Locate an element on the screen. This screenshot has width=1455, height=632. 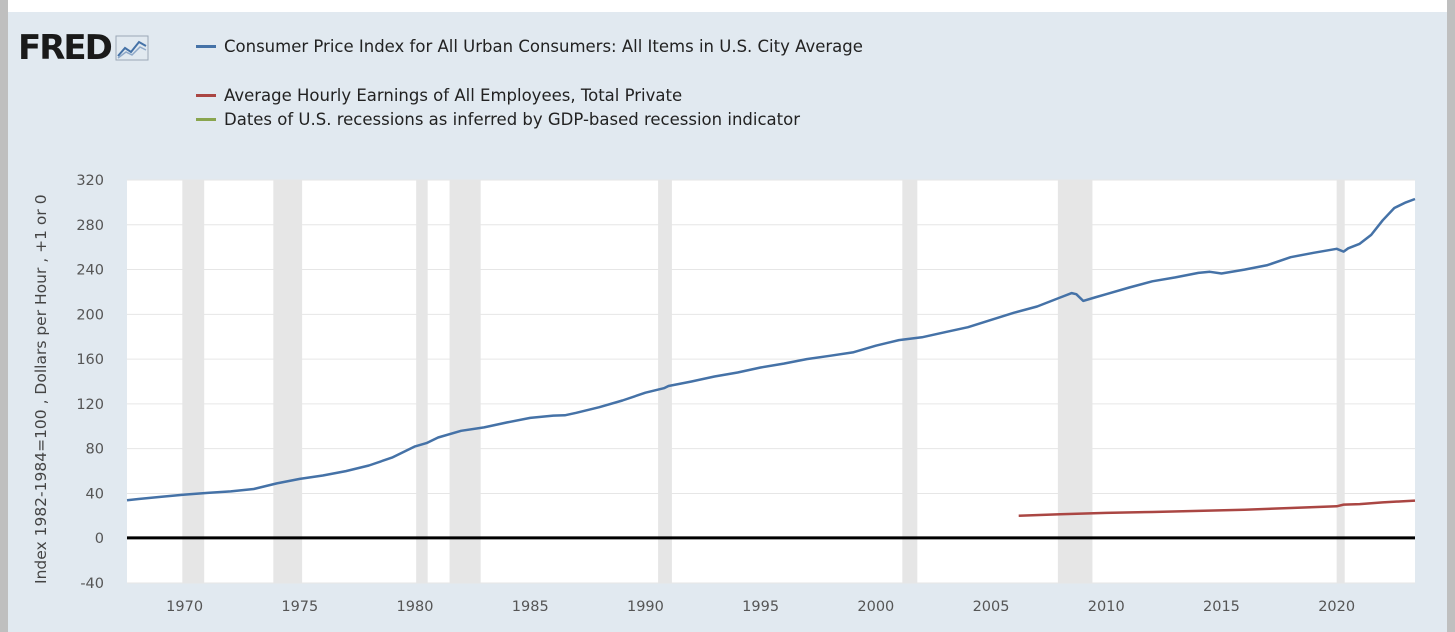
x-tick-label: 1985 is located at coordinates (530, 607).